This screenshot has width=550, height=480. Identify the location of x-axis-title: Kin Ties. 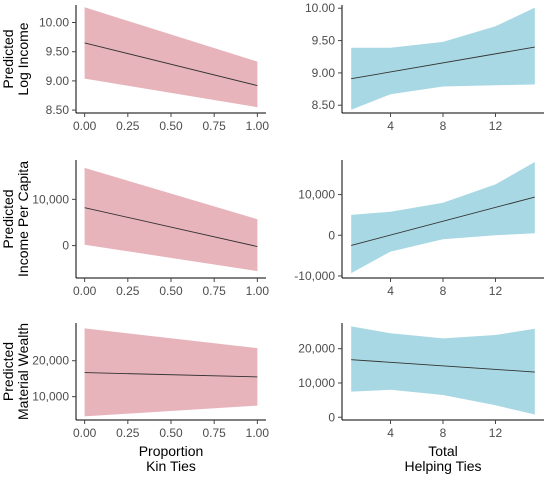
(171, 466).